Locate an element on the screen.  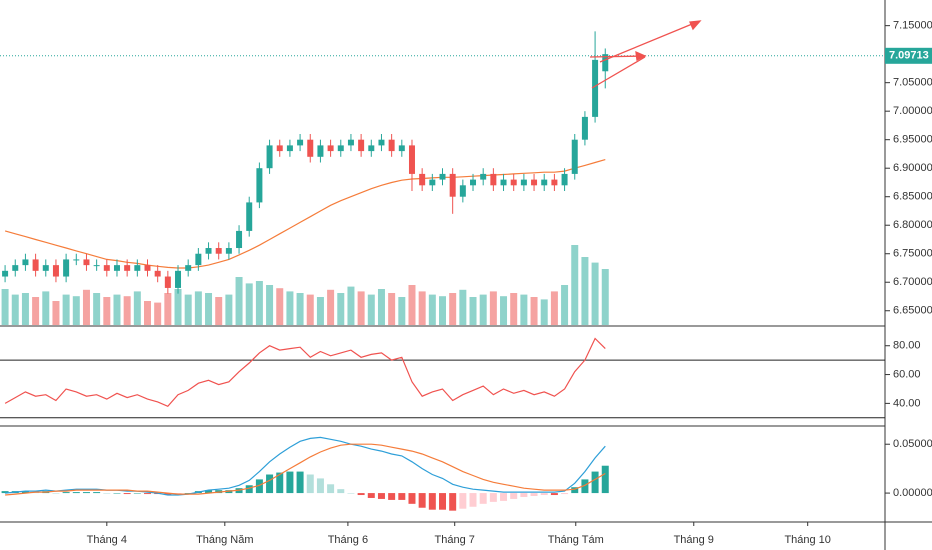
x-tick-label: Tháng 10 is located at coordinates (807, 540).